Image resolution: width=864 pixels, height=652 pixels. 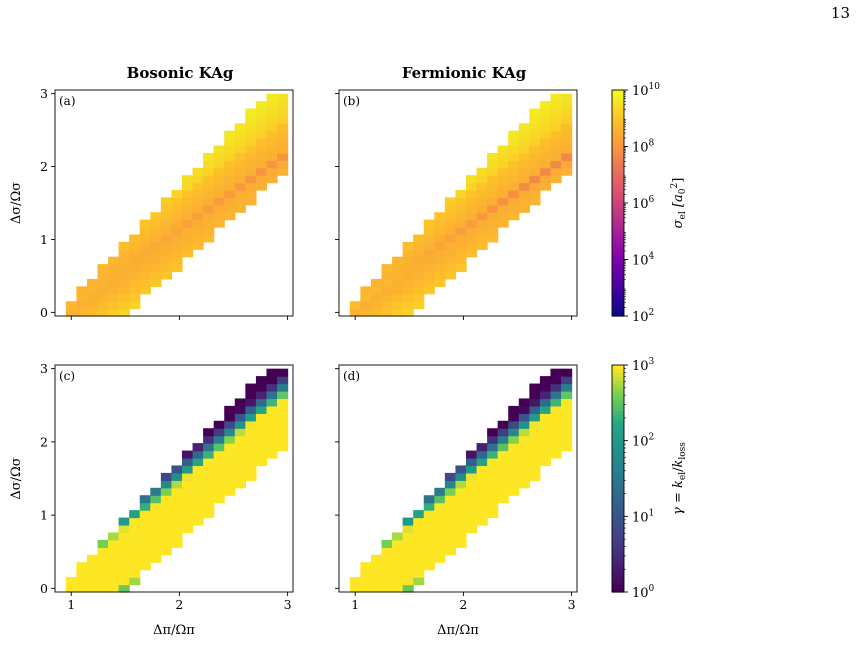 What do you see at coordinates (643, 203) in the screenshot?
I see `colorbar-tick-label: 106` at bounding box center [643, 203].